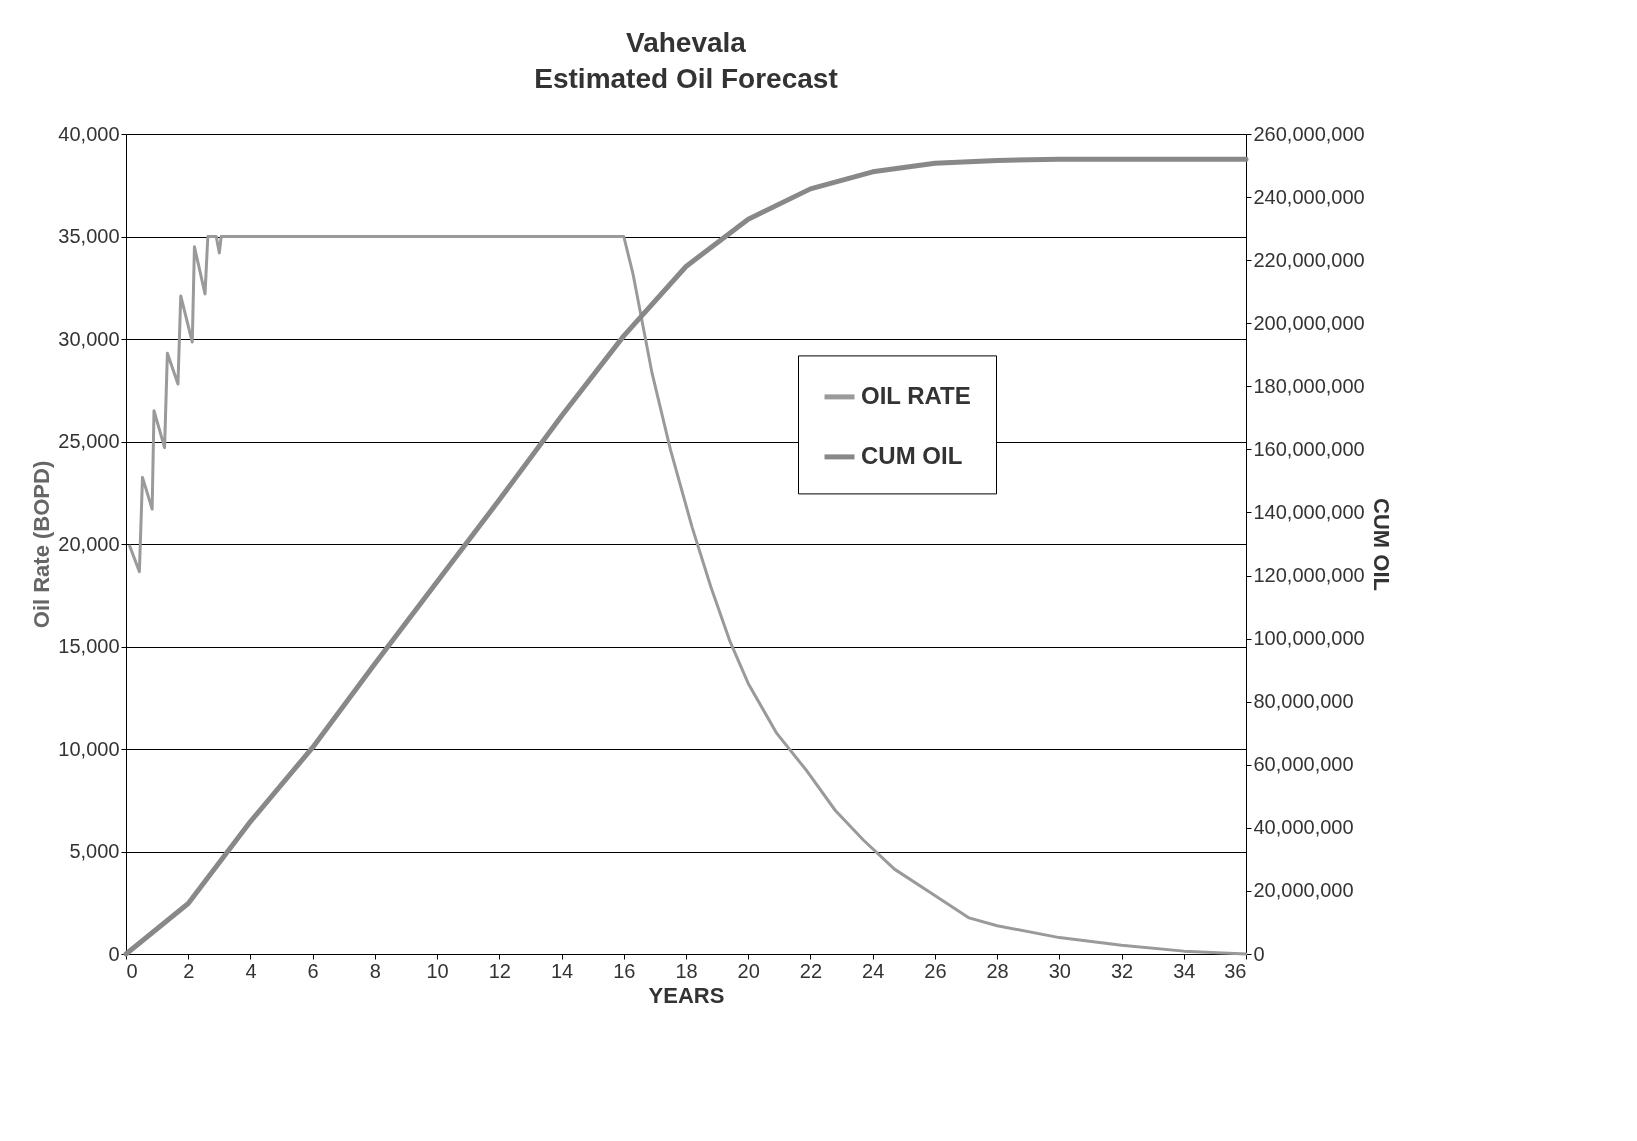 This screenshot has height=1141, width=1637. Describe the element at coordinates (916, 395) in the screenshot. I see `legend-label: OIL RATE` at that location.